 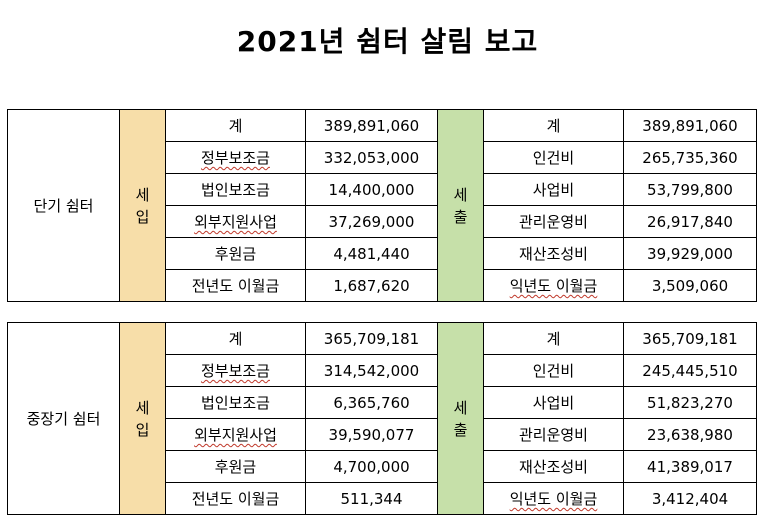 I want to click on table-row: 법인보조금 6,365,760 사업비 51,823,270, so click(x=382, y=402).